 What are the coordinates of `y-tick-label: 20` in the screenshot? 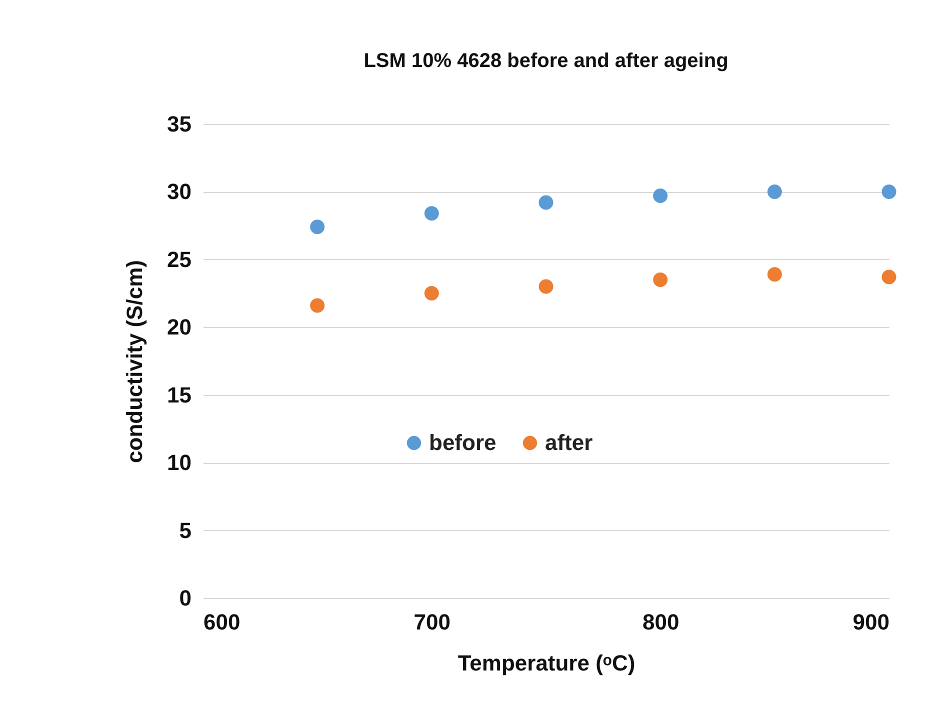 It's located at (179, 327).